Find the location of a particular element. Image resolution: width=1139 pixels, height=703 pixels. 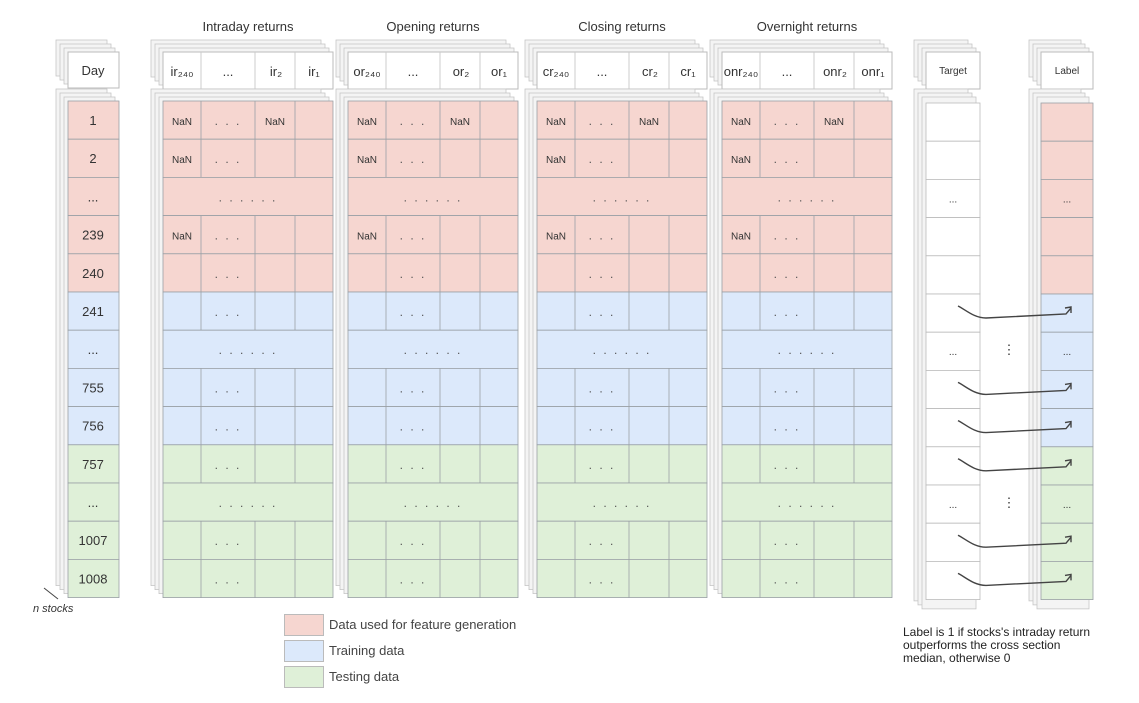

target-header-cell is located at coordinates (953, 70).